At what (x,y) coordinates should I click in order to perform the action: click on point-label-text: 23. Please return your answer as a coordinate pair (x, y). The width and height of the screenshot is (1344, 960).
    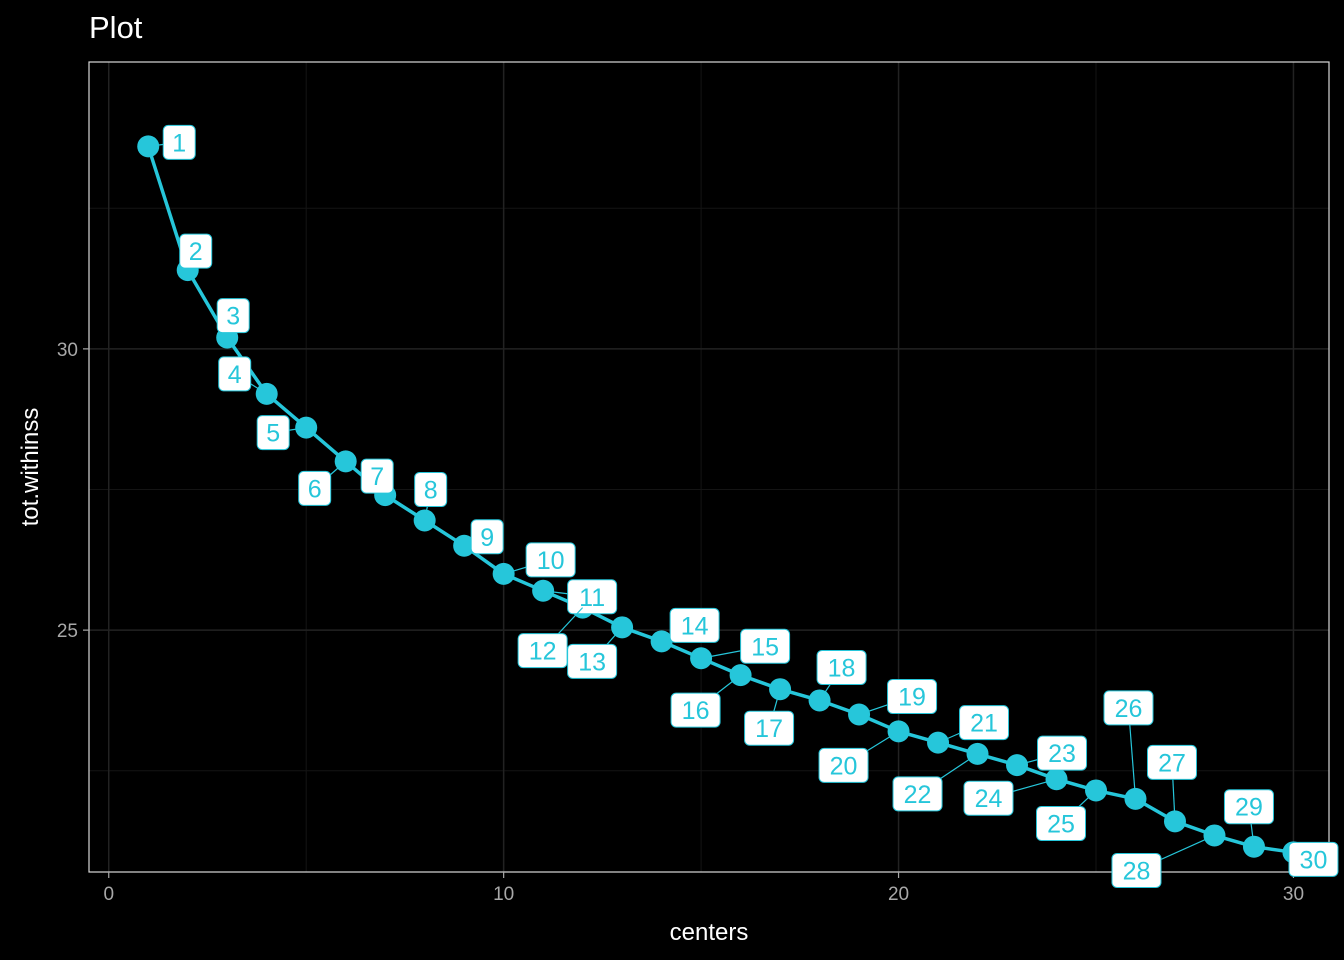
    Looking at the image, I should click on (1062, 754).